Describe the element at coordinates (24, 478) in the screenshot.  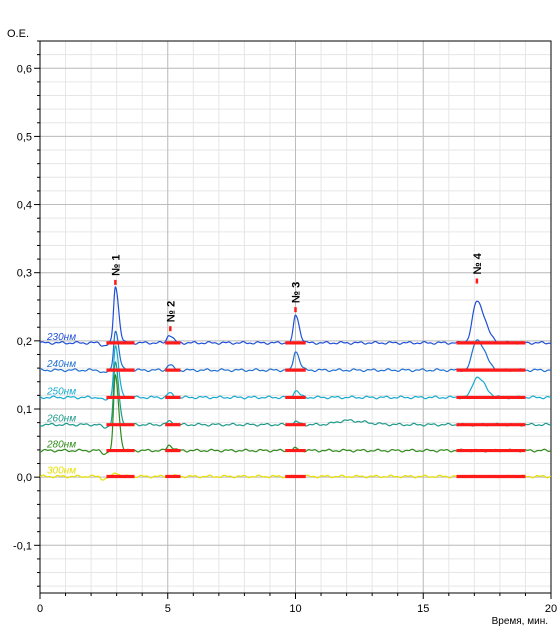
I see `y-tick-label: 0,0` at that location.